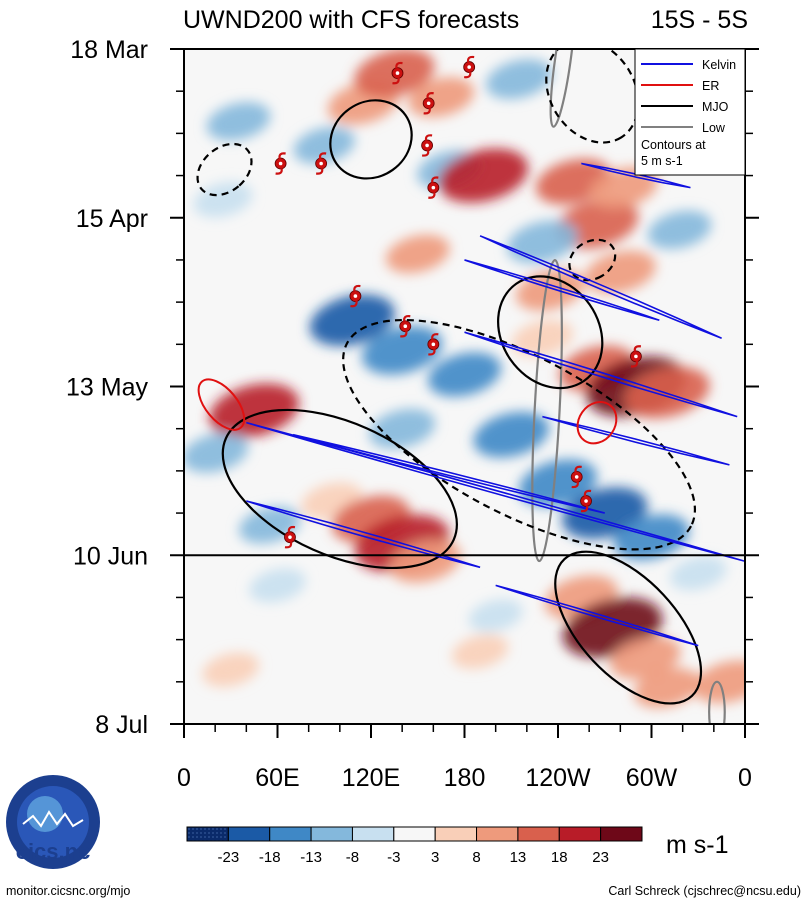 The width and height of the screenshot is (809, 907). I want to click on logo-text: cics.nc, so click(53, 851).